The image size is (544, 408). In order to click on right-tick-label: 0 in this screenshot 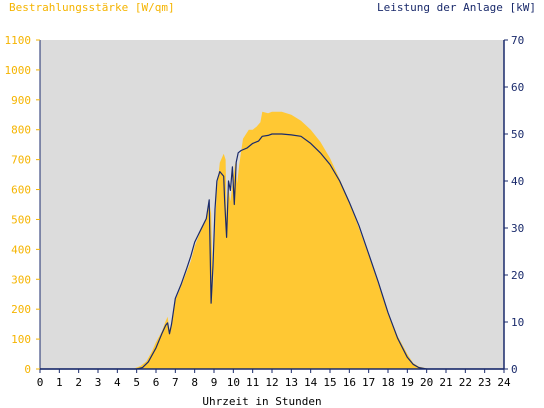, I will do `click(514, 369)`.